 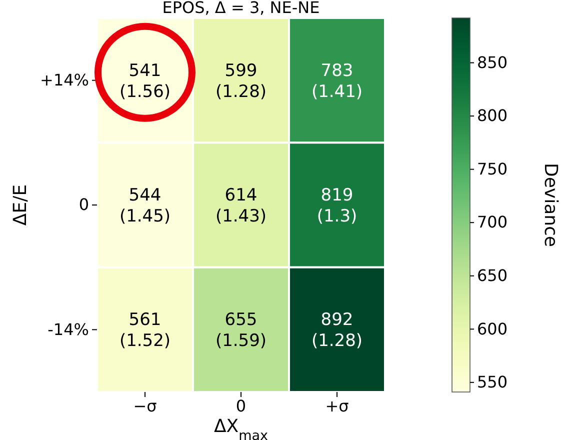 What do you see at coordinates (492, 328) in the screenshot?
I see `color-bar-label: 600` at bounding box center [492, 328].